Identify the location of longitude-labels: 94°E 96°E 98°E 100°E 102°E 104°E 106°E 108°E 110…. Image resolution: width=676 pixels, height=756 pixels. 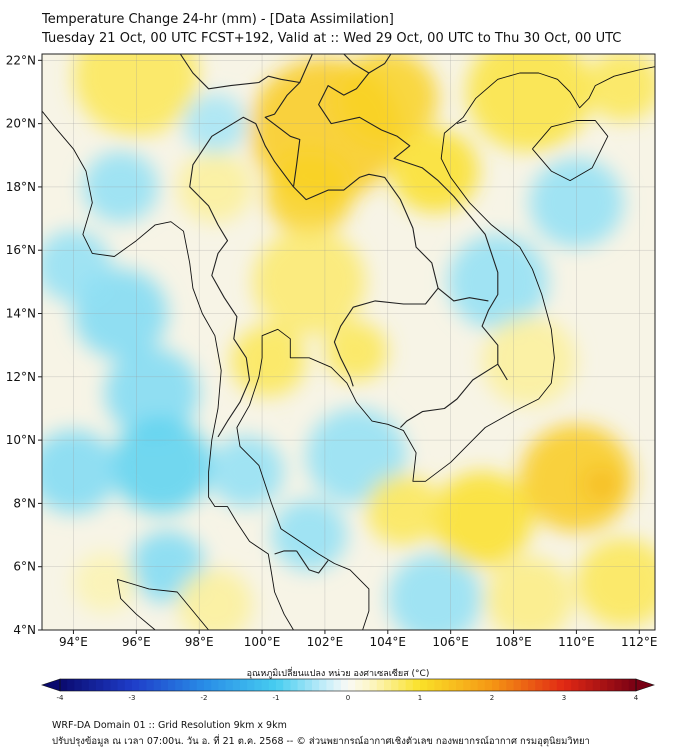
(358, 639).